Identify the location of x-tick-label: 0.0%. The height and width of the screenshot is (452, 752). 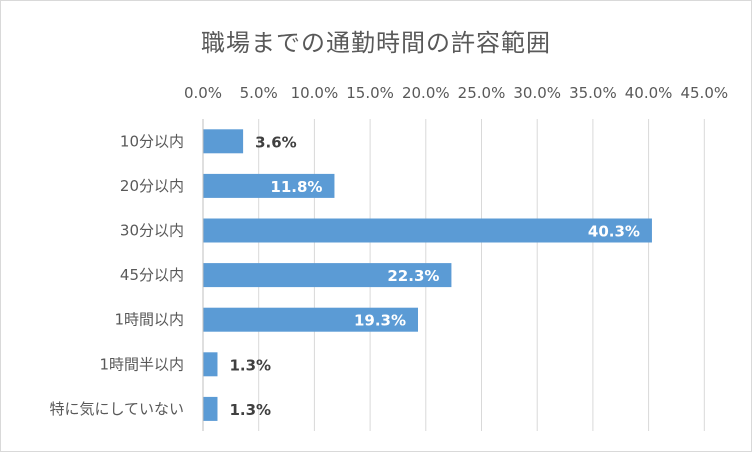
(203, 93).